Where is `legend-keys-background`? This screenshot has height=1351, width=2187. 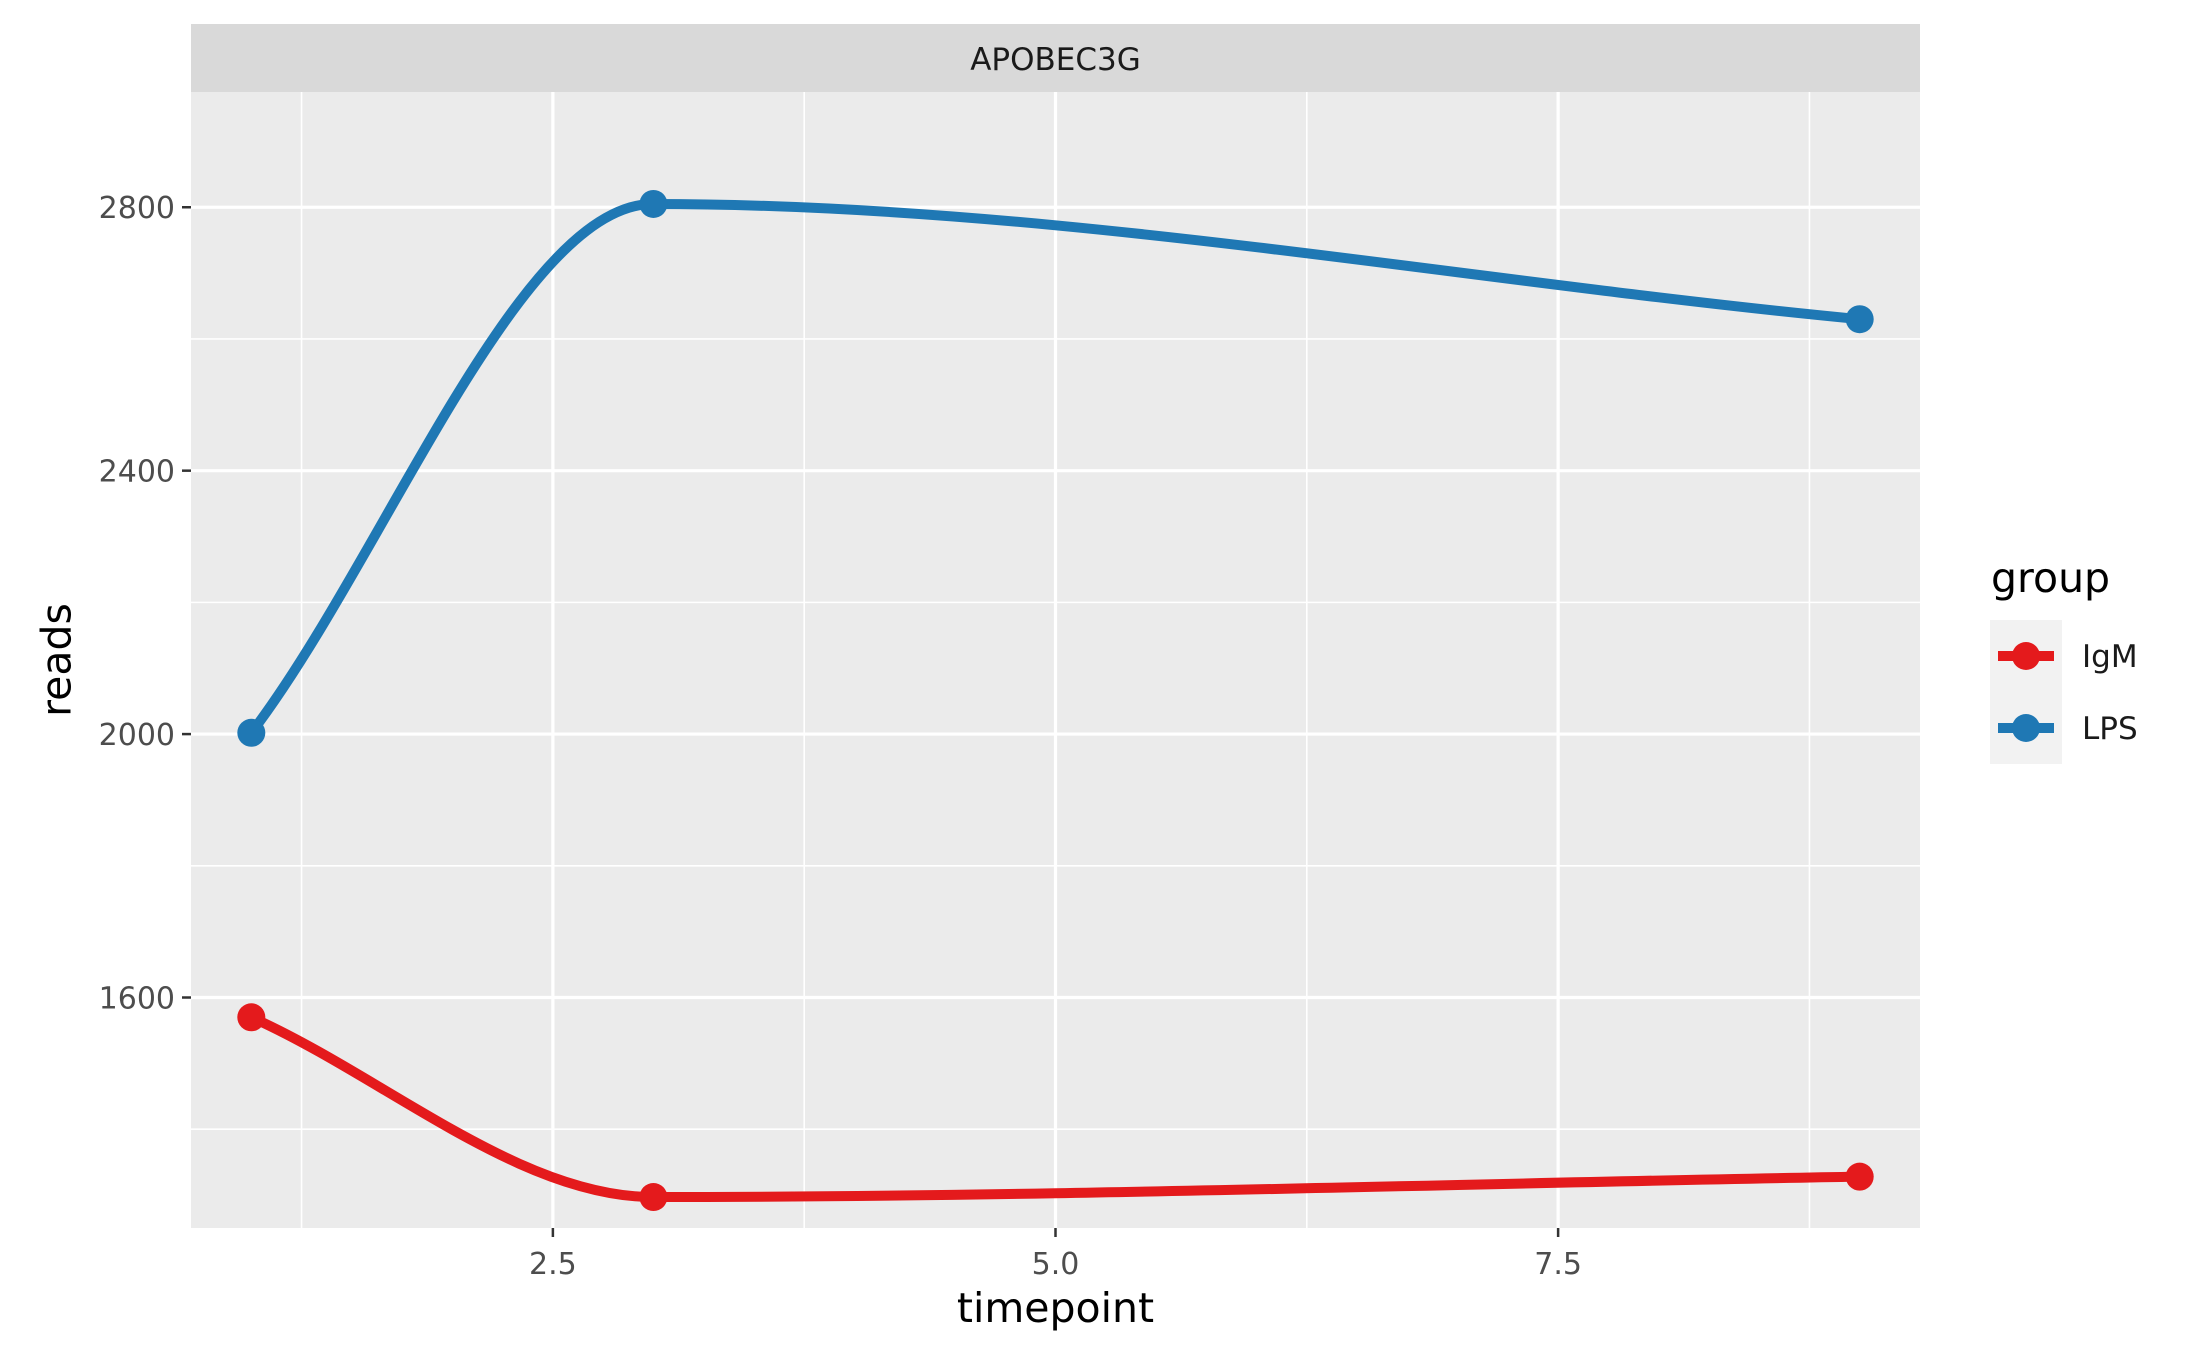 legend-keys-background is located at coordinates (2026, 692).